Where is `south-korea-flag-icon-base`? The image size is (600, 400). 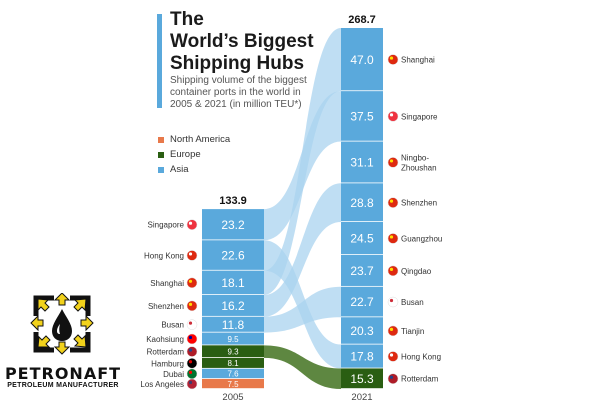 south-korea-flag-icon-base is located at coordinates (393, 302).